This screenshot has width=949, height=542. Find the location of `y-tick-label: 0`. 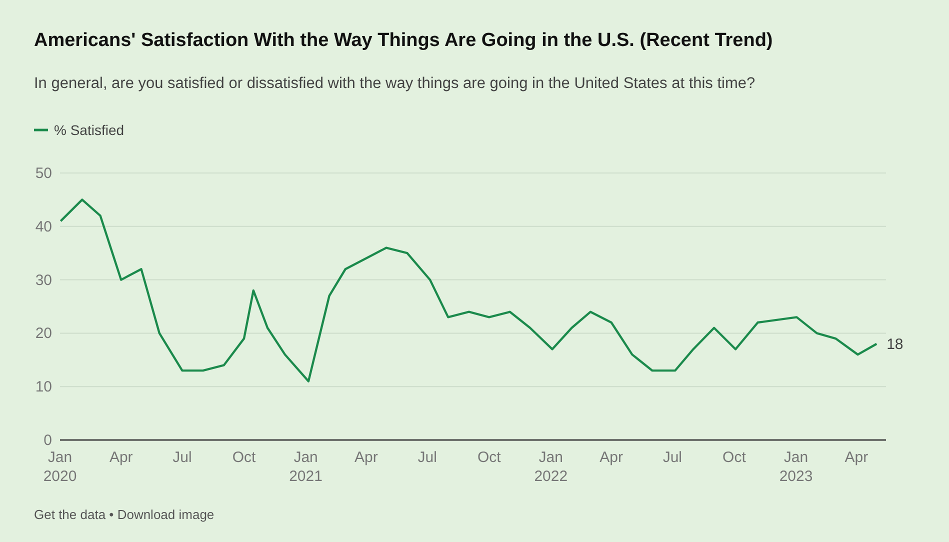

y-tick-label: 0 is located at coordinates (48, 440).